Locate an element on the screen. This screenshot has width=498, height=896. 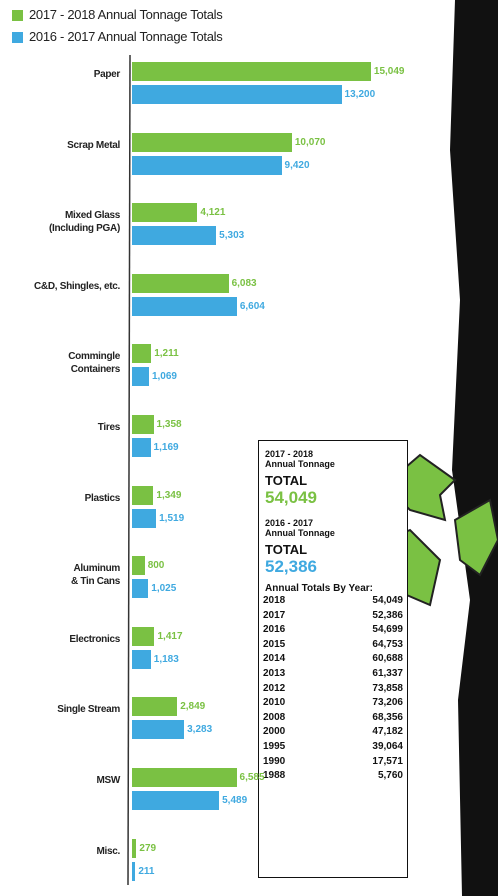
value-label: 800 is located at coordinates (156, 566).